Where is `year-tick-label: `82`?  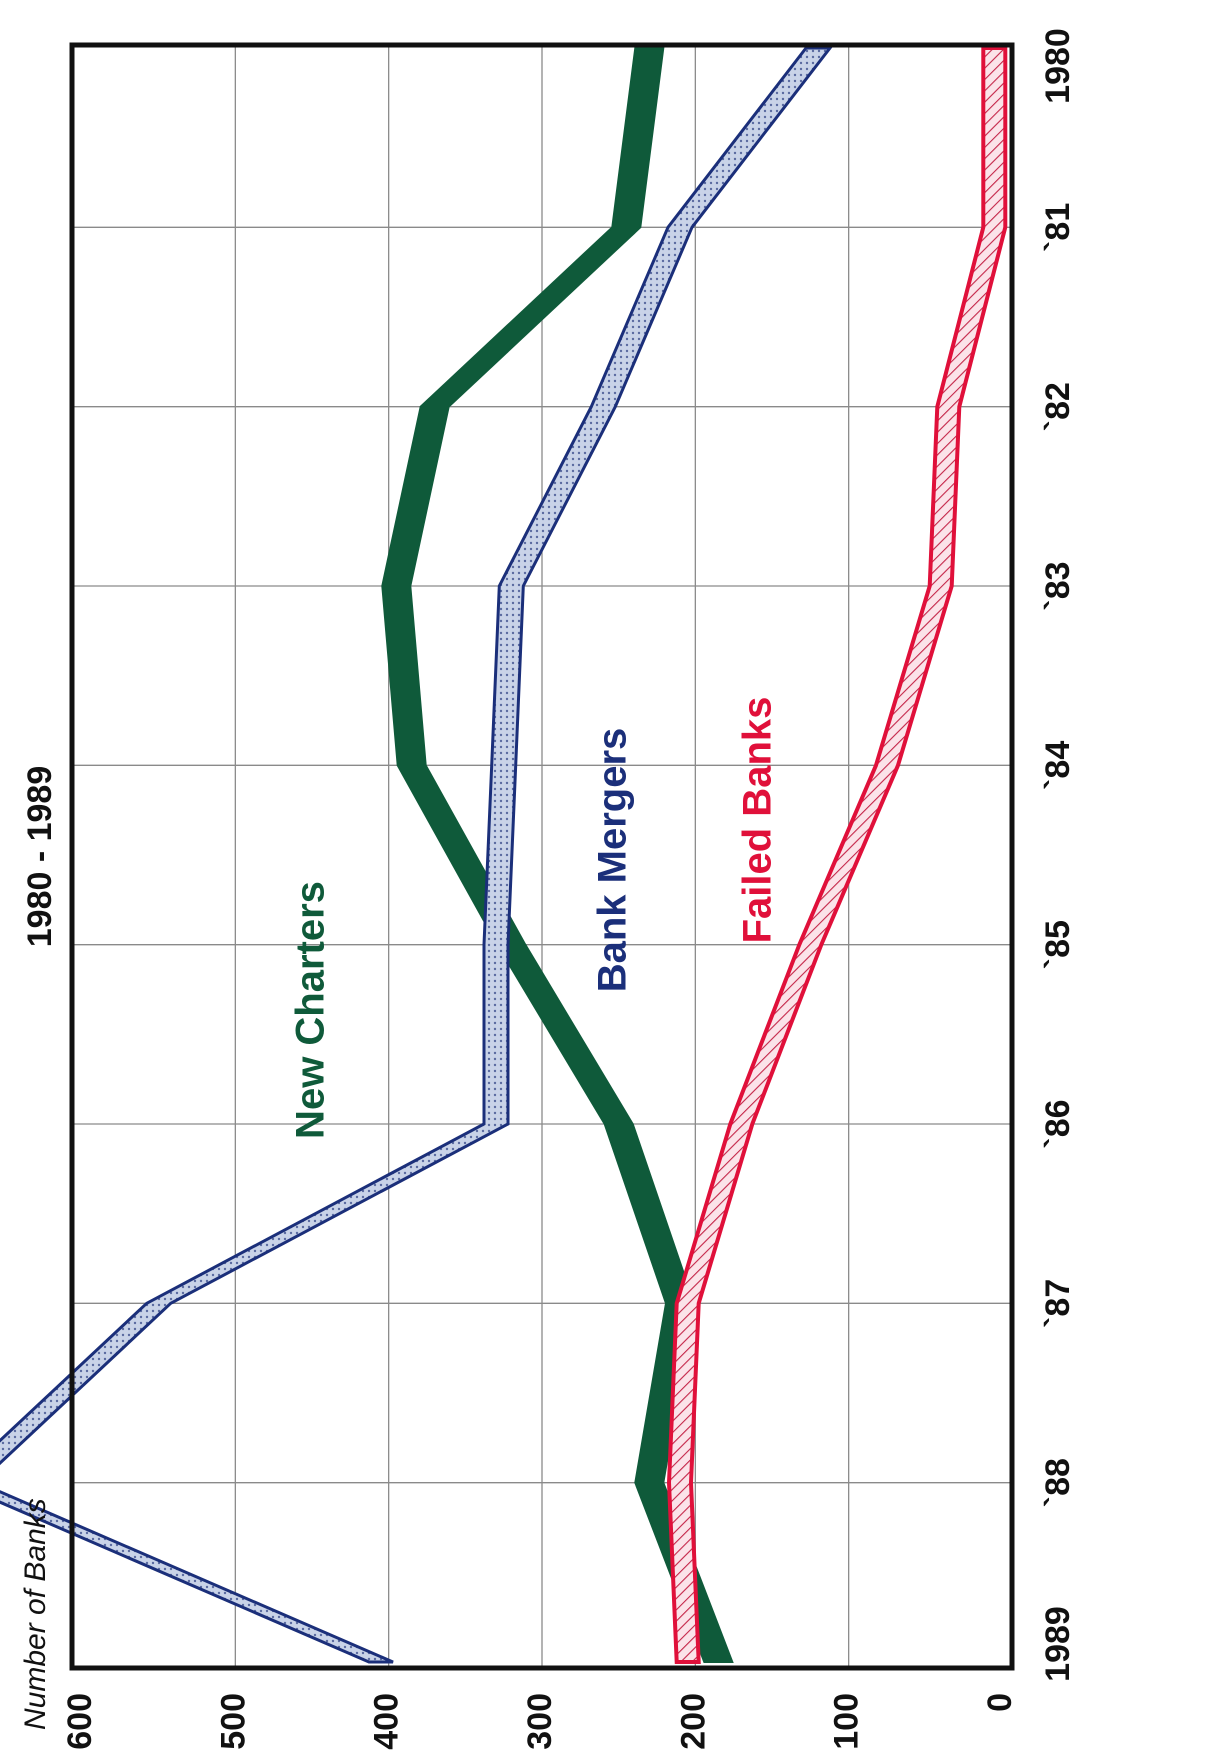
year-tick-label: `82 is located at coordinates (1058, 406).